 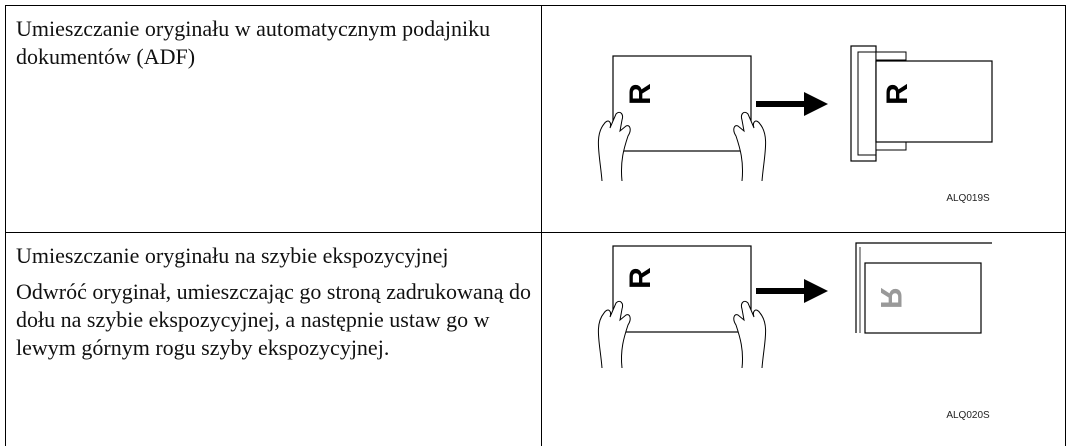 What do you see at coordinates (795, 124) in the screenshot?
I see `illustration: R R ALQ019S` at bounding box center [795, 124].